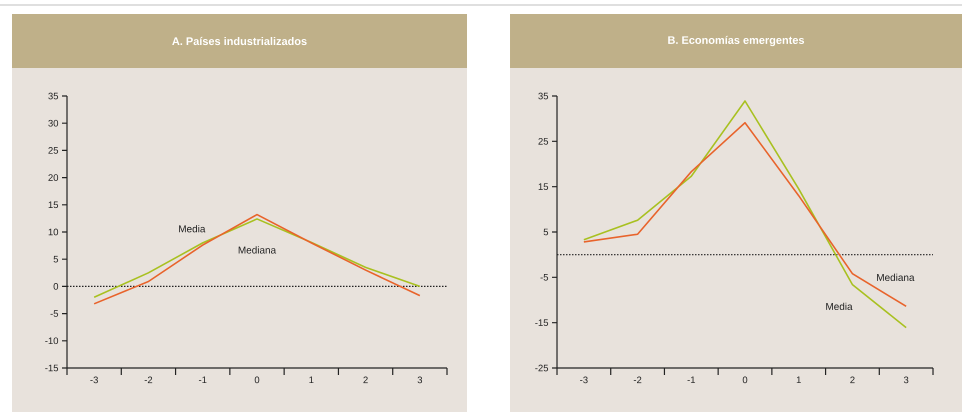 The image size is (962, 412). I want to click on y-tick-label: 10, so click(53, 232).